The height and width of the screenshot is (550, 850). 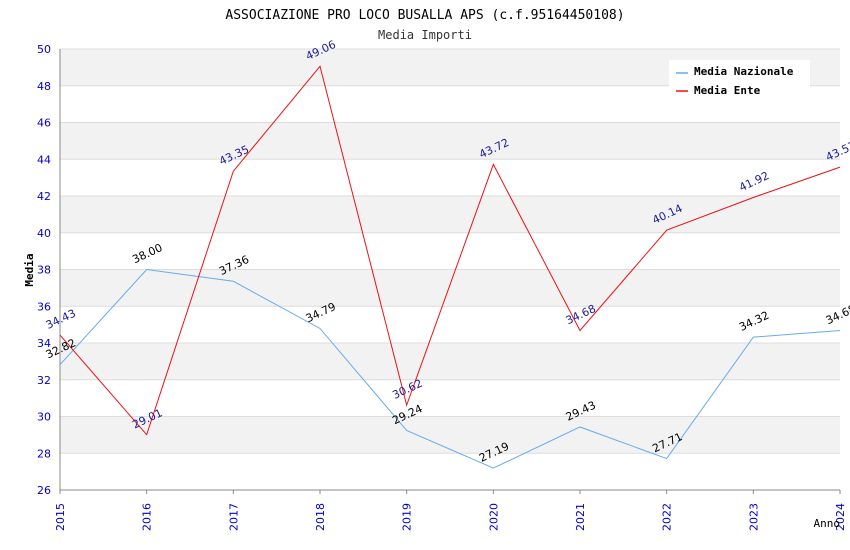 I want to click on x-tick-label: 2020, so click(x=493, y=517).